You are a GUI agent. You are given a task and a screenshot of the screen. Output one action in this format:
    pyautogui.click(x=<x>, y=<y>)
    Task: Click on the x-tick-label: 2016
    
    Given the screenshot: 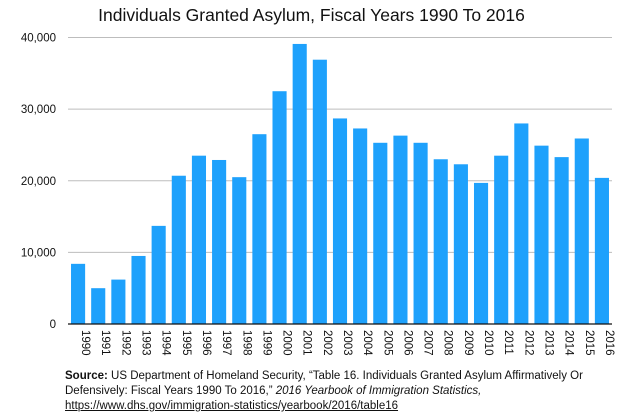 What is the action you would take?
    pyautogui.click(x=609, y=343)
    